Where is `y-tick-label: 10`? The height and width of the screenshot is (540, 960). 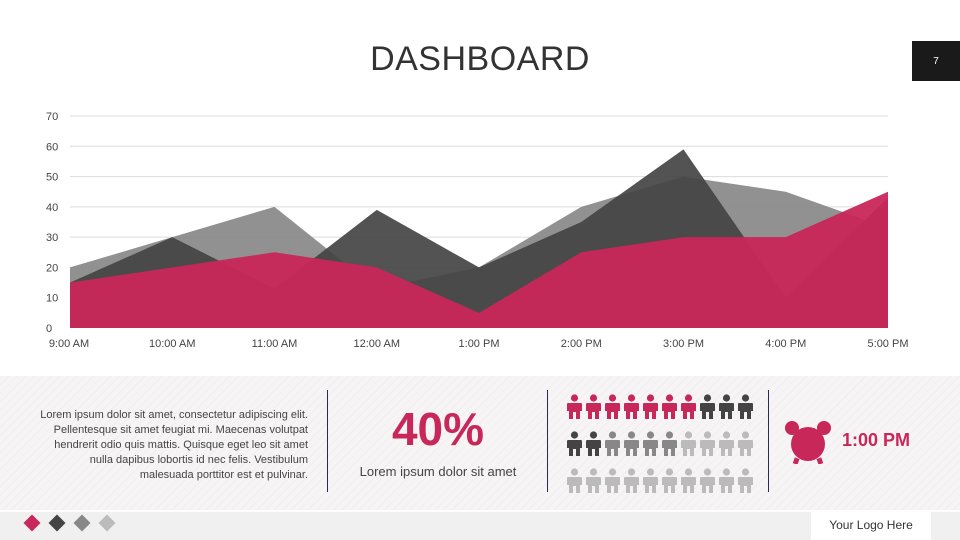
y-tick-label: 10 is located at coordinates (52, 299).